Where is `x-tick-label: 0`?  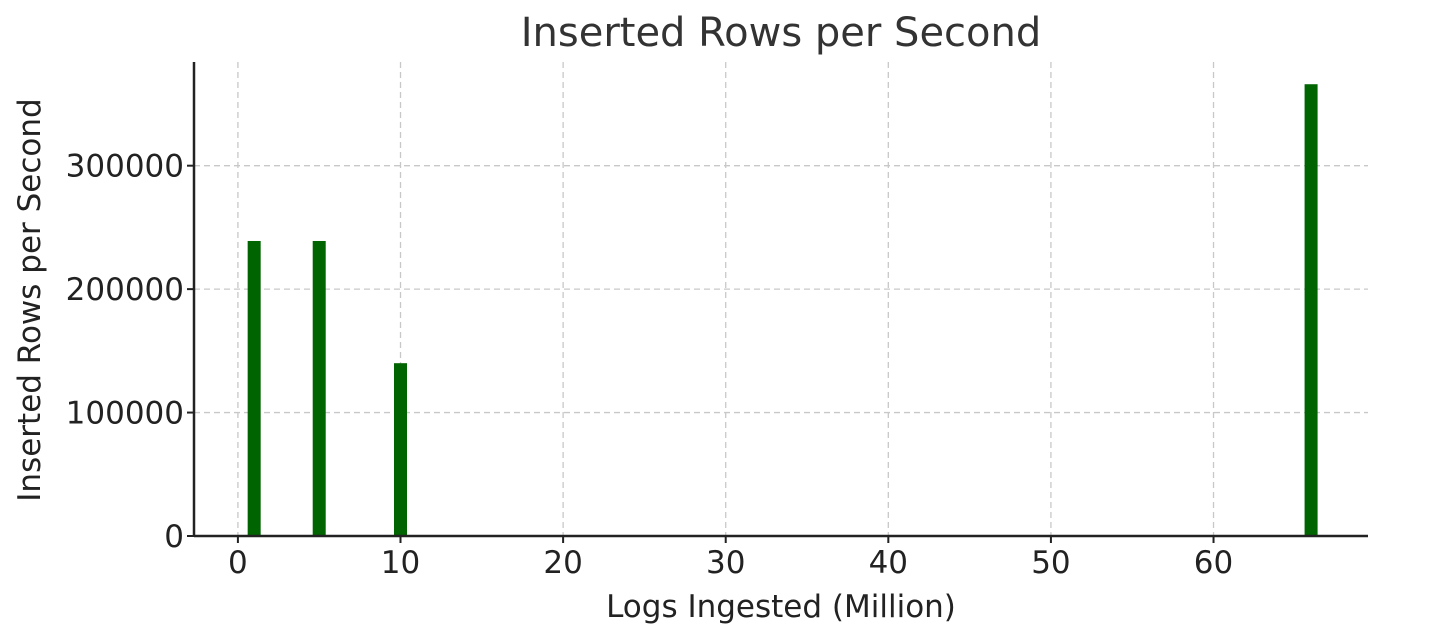
x-tick-label: 0 is located at coordinates (238, 563).